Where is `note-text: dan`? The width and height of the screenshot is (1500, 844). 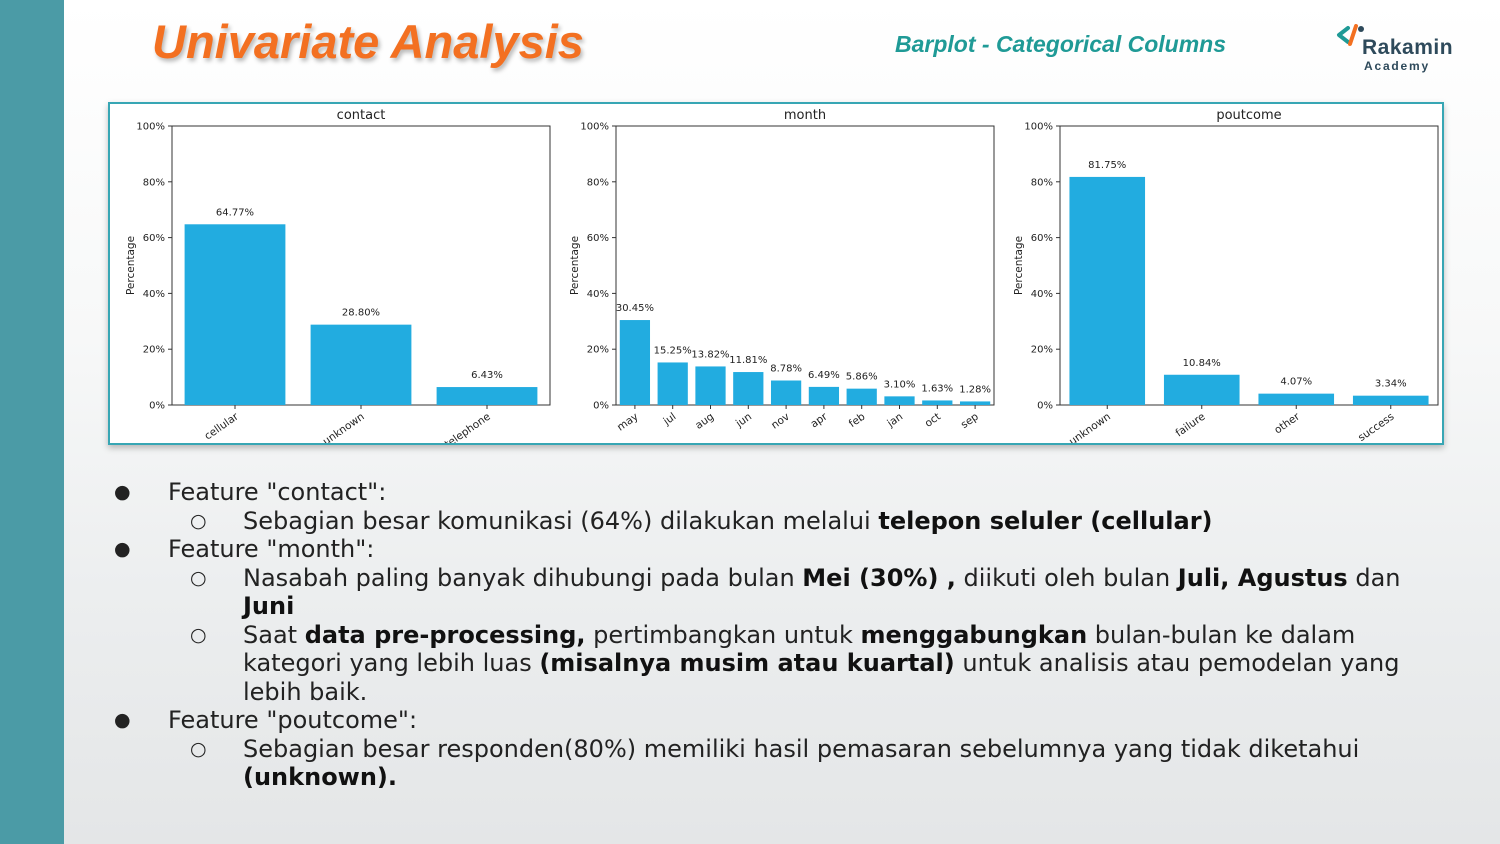
note-text: dan is located at coordinates (1374, 577).